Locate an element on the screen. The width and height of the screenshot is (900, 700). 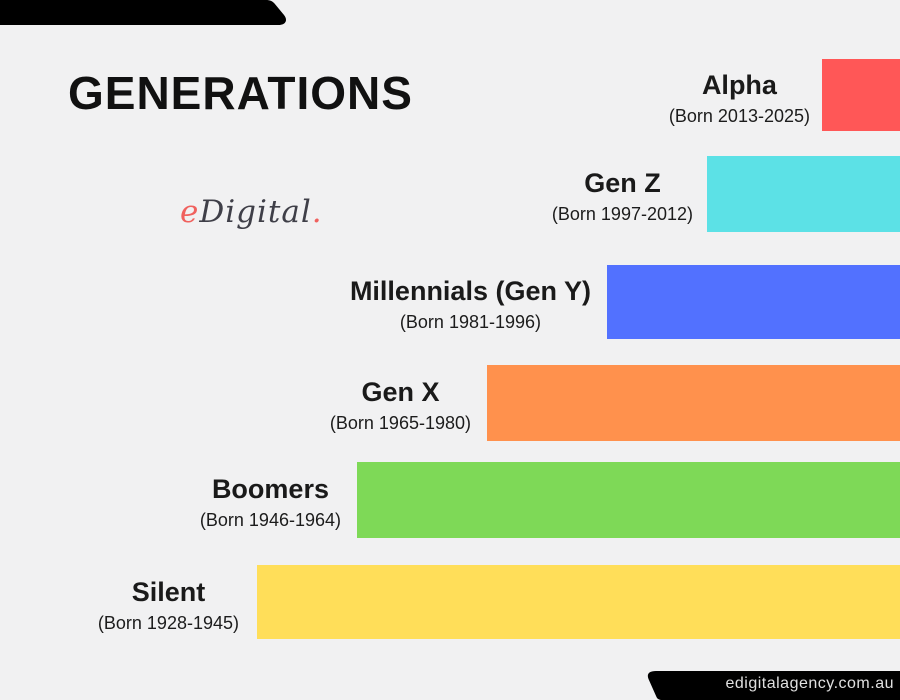
generation-born-range: (Born 1928-1945) is located at coordinates (168, 623).